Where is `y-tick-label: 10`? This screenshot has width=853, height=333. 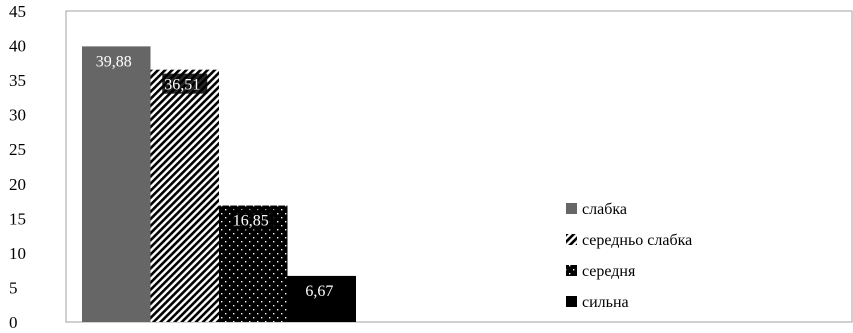 y-tick-label: 10 is located at coordinates (17, 253).